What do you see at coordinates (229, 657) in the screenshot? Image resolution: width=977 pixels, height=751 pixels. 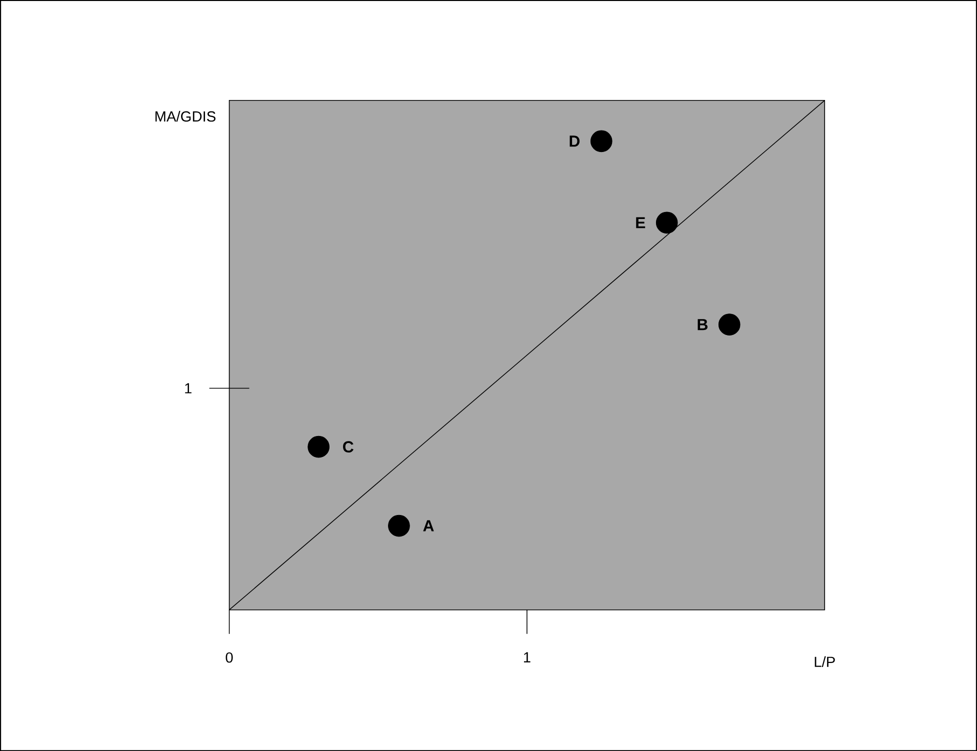 I see `x-tick-label: 0` at bounding box center [229, 657].